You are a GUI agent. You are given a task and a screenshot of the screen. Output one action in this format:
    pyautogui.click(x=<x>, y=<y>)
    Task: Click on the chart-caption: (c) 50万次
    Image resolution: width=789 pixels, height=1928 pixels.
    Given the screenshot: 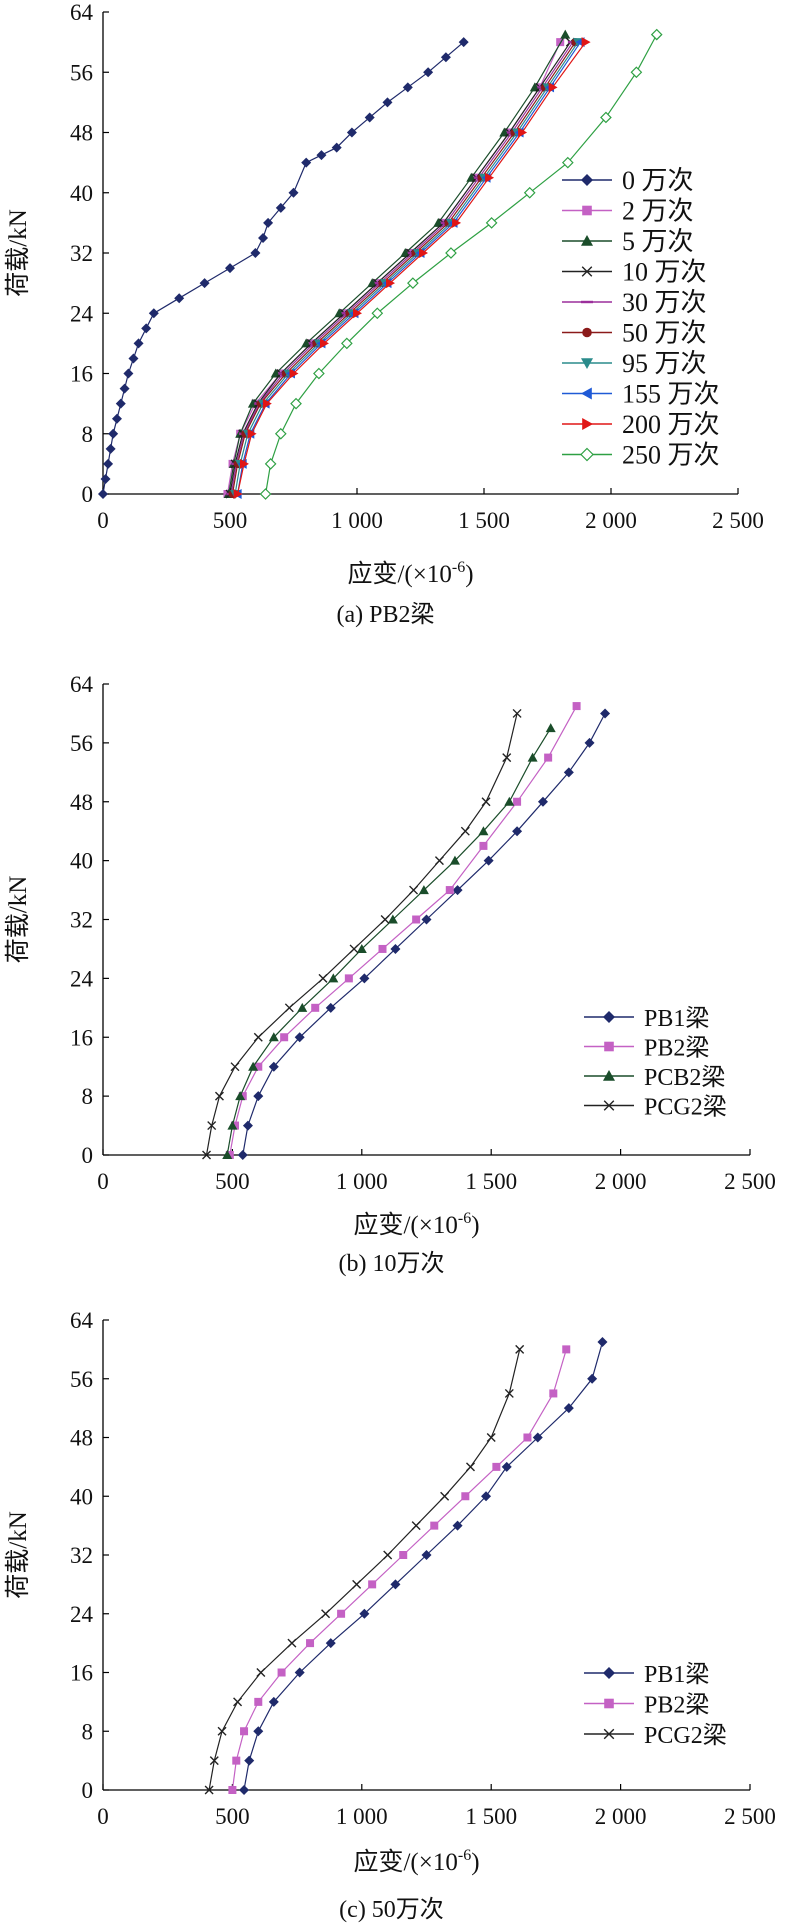 What is the action you would take?
    pyautogui.click(x=391, y=1909)
    